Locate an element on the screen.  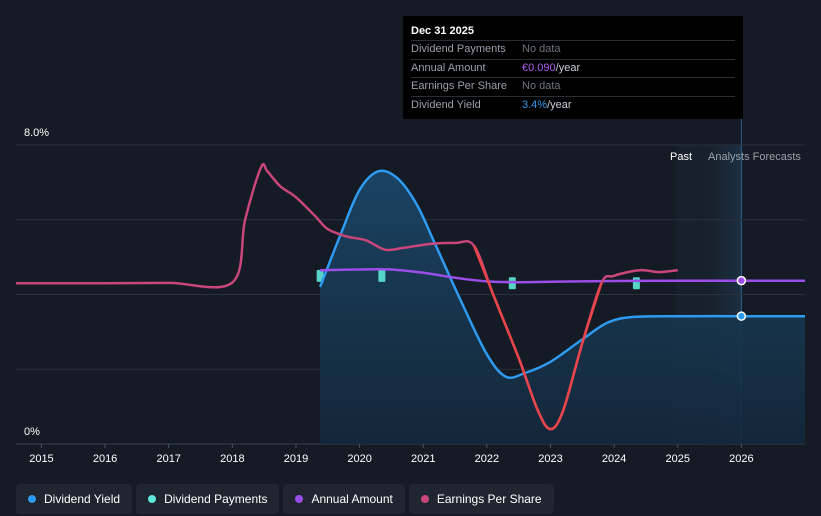
legend-label: Earnings Per Share is located at coordinates (489, 499).